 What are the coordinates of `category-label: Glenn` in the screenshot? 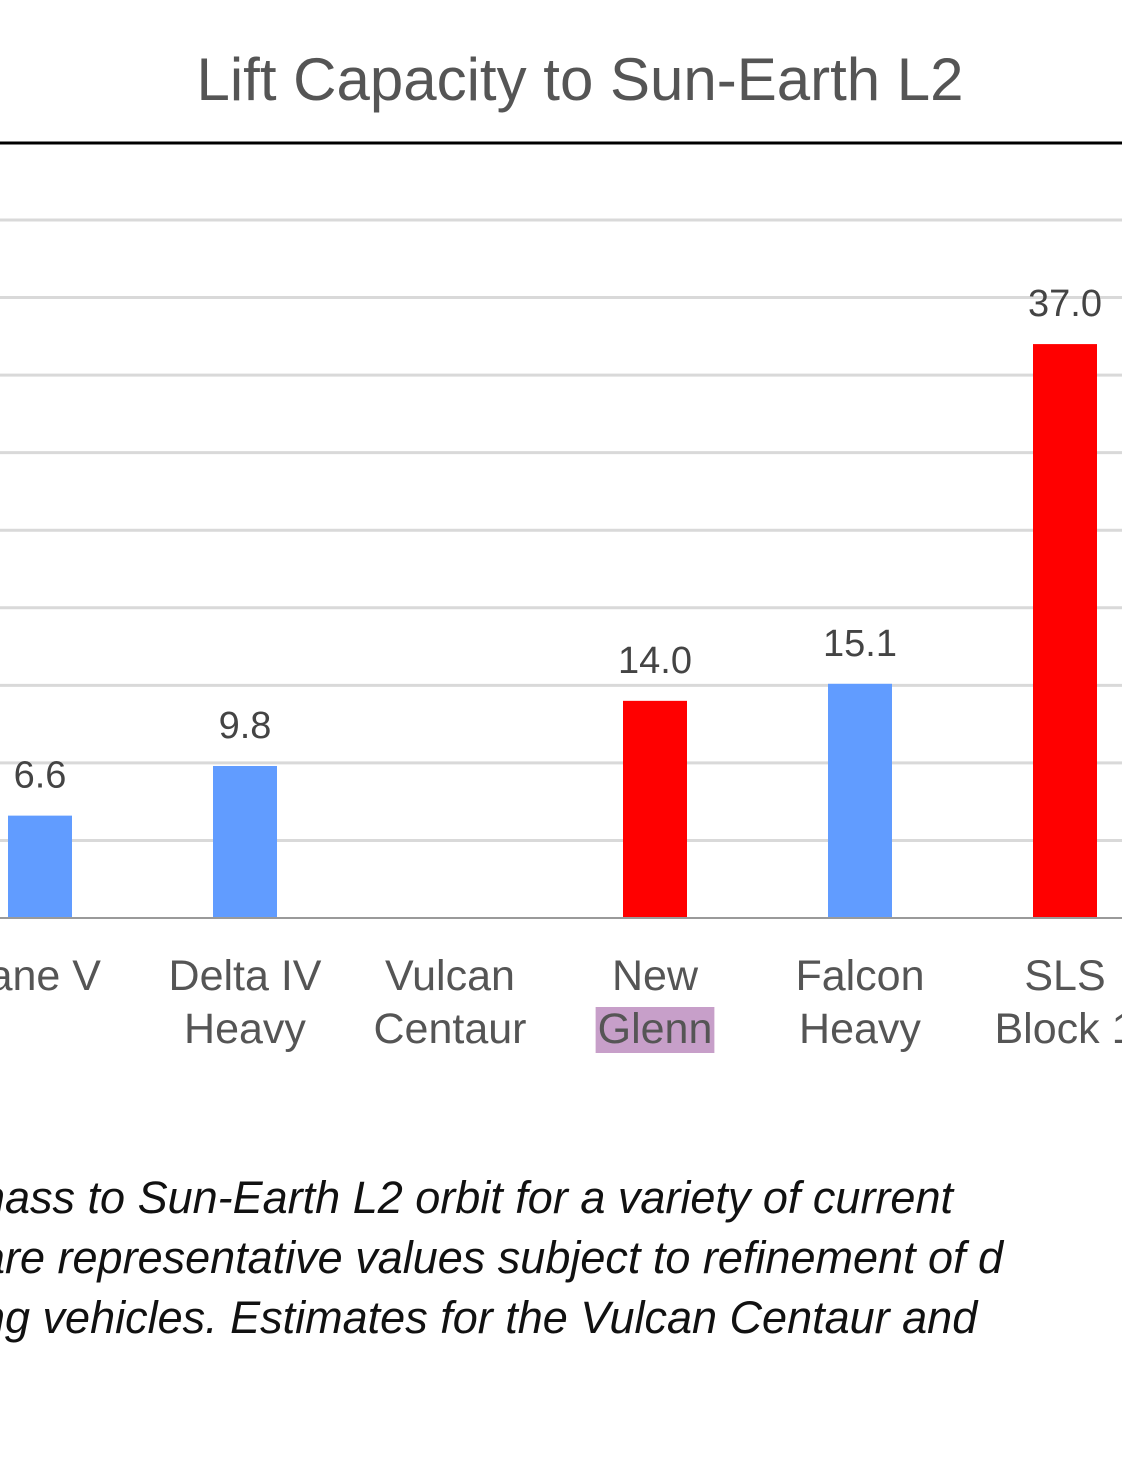 It's located at (655, 1029).